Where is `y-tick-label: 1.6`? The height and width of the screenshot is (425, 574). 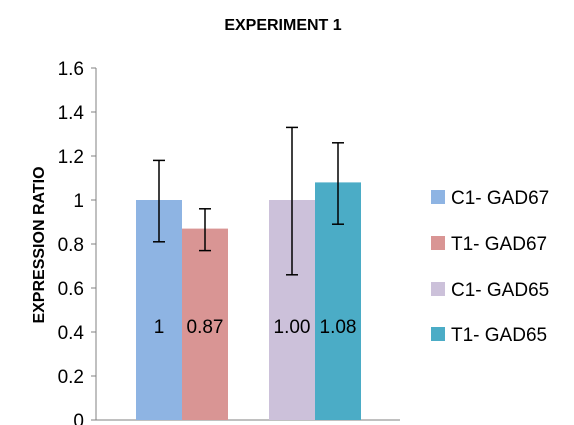 y-tick-label: 1.6 is located at coordinates (71, 69).